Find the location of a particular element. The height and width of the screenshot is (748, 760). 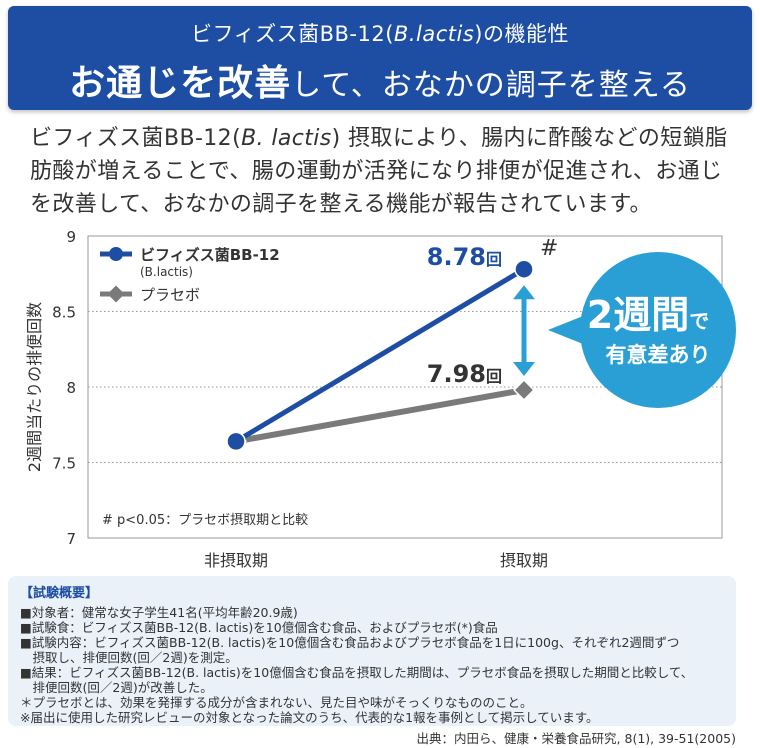

legend-label-0: ビフィズス菌BB-12 is located at coordinates (210, 255).